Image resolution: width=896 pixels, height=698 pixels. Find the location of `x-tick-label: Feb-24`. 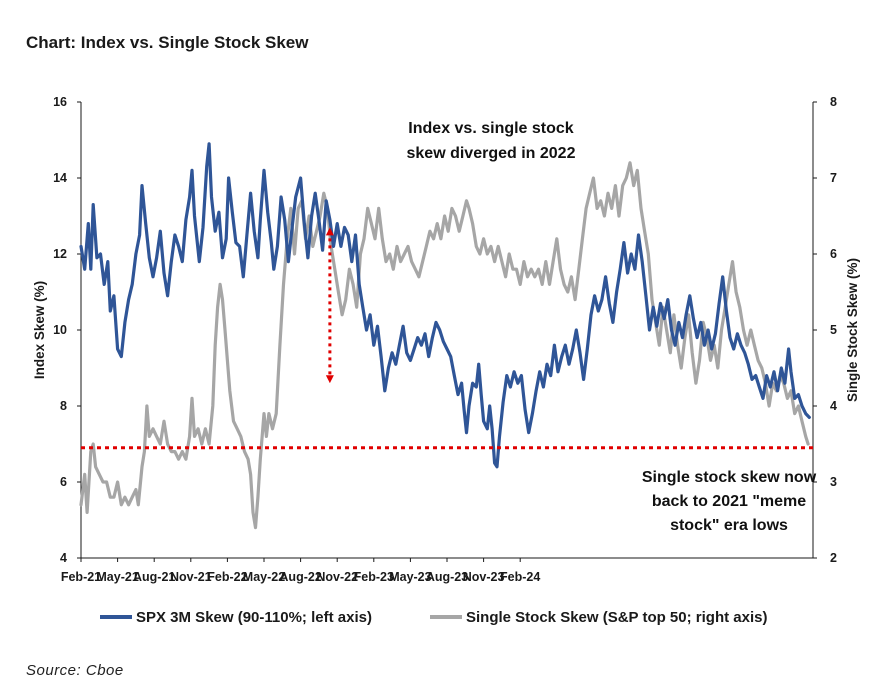

x-tick-label: Feb-24 is located at coordinates (520, 577).